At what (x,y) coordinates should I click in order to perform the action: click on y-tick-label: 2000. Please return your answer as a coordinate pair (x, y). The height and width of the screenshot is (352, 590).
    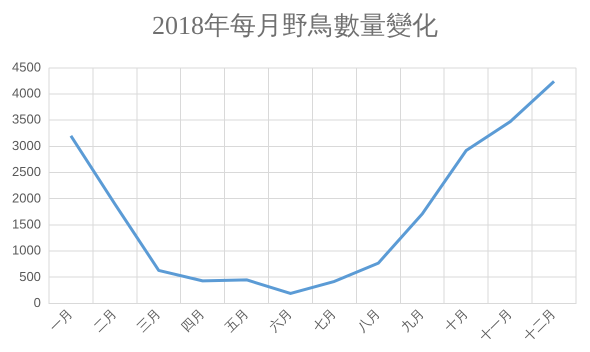
    Looking at the image, I should click on (26, 198).